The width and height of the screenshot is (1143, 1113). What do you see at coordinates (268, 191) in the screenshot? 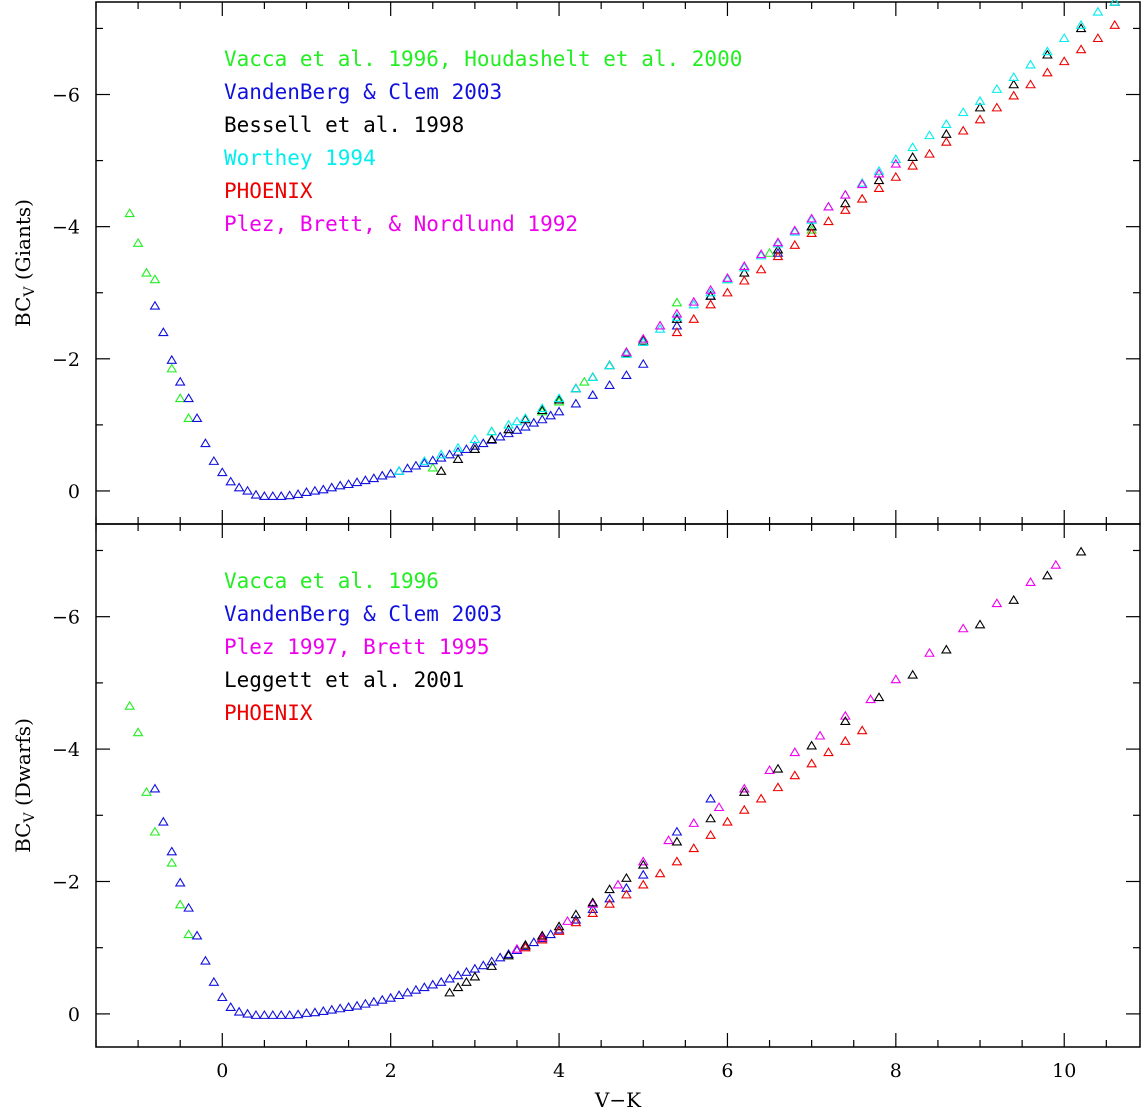
I see `legend-entry: PHOENIX` at bounding box center [268, 191].